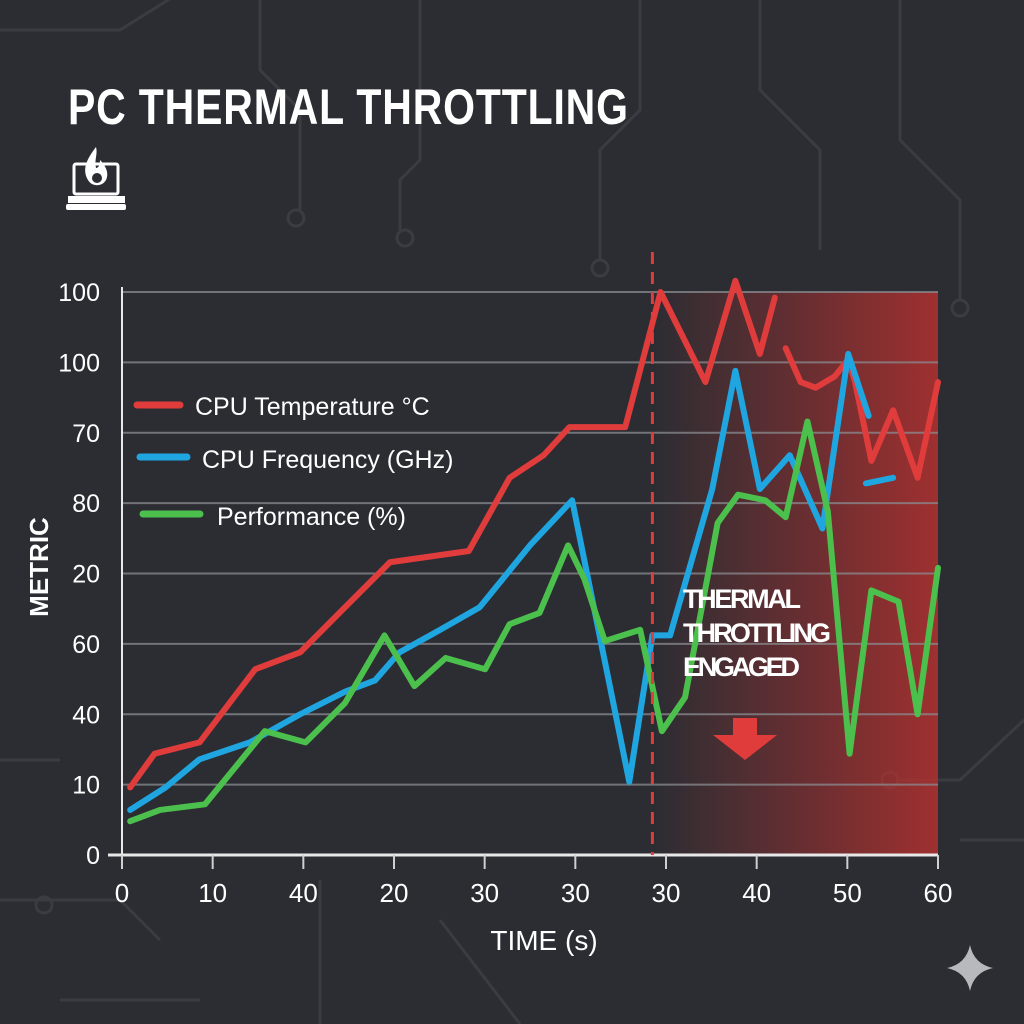 Image resolution: width=1024 pixels, height=1024 pixels. Describe the element at coordinates (86, 715) in the screenshot. I see `y-tick-label: 40` at that location.